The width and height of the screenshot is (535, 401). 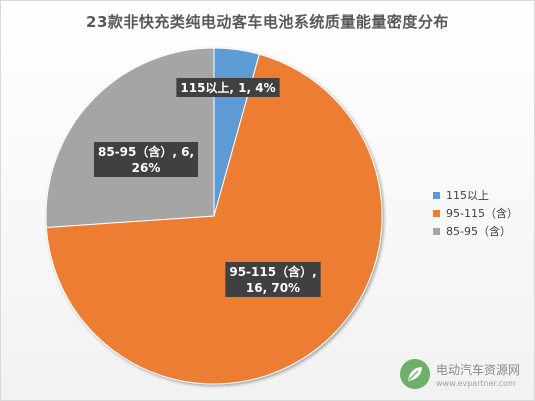 I want to click on legend-label: 85-95（含）, so click(x=478, y=231).